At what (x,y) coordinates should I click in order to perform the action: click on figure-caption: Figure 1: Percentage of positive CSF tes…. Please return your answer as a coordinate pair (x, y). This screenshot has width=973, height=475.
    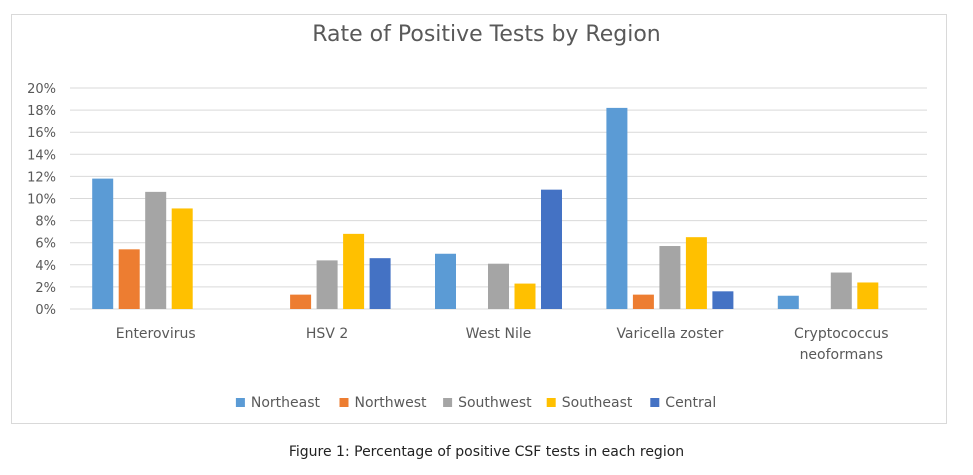
    Looking at the image, I should click on (486, 452).